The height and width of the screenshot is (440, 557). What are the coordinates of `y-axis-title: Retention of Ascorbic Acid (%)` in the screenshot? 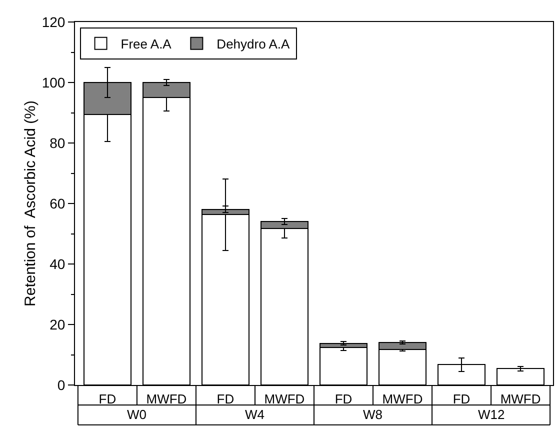 It's located at (30, 203).